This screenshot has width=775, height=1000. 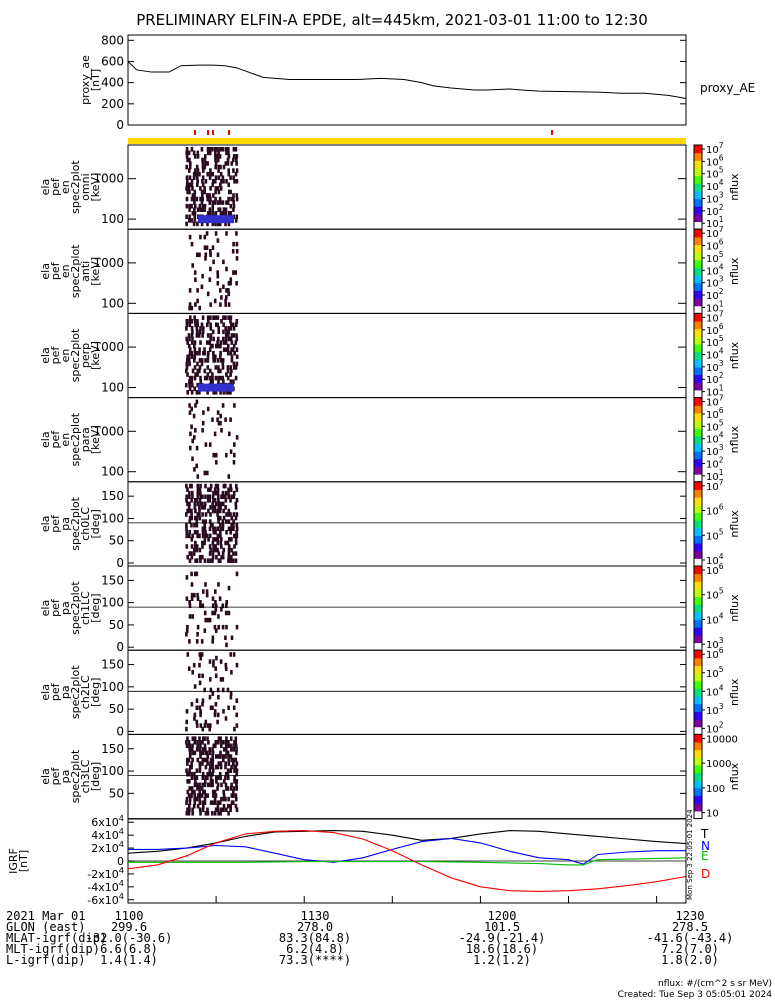 I want to click on igrf-legend-N: N, so click(x=705, y=846).